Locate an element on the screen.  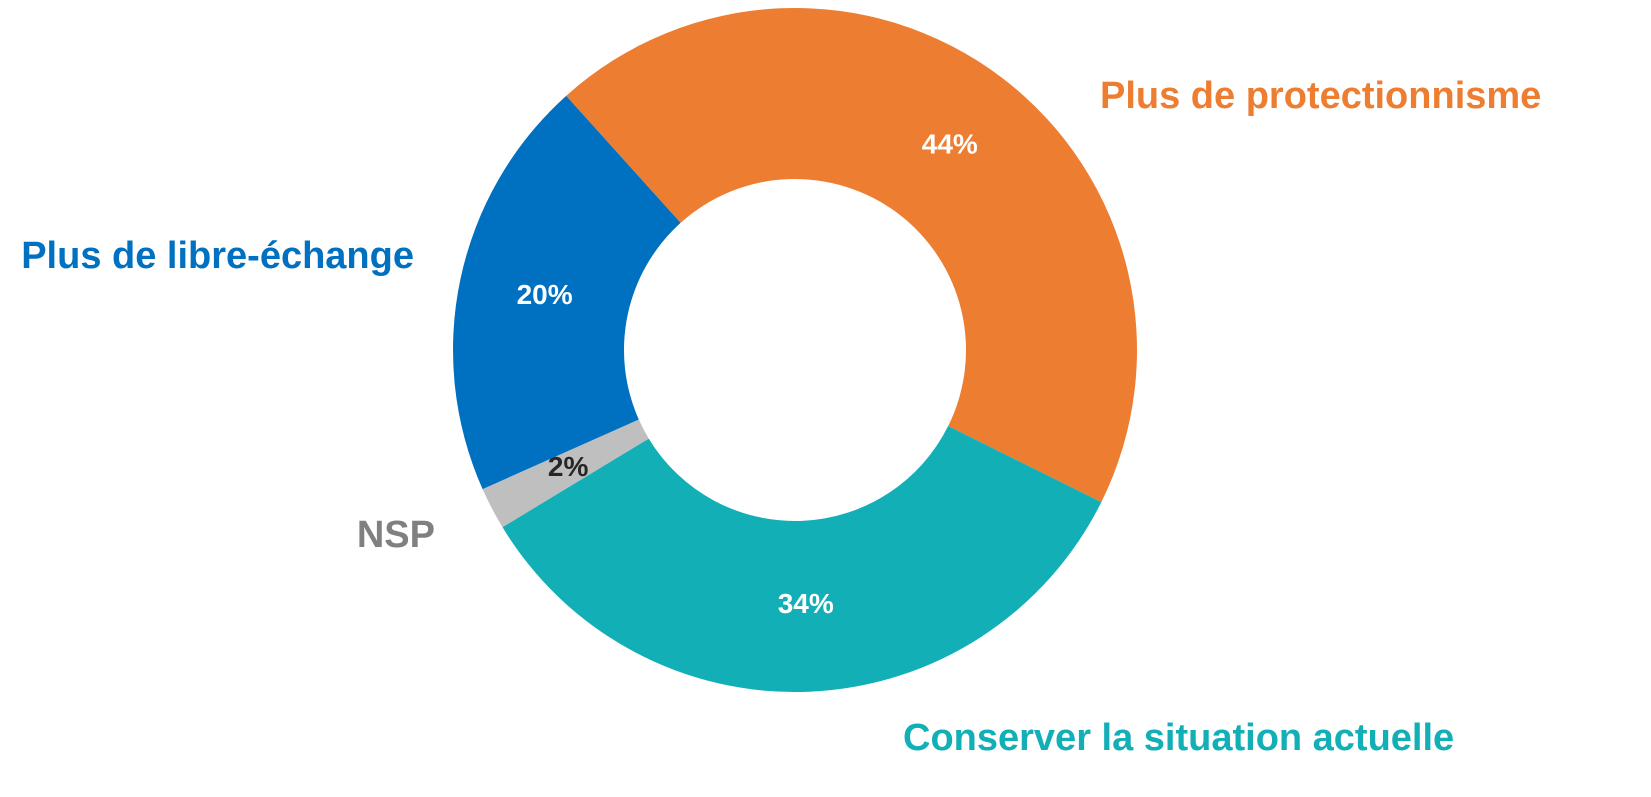
category-label: NSP is located at coordinates (396, 535).